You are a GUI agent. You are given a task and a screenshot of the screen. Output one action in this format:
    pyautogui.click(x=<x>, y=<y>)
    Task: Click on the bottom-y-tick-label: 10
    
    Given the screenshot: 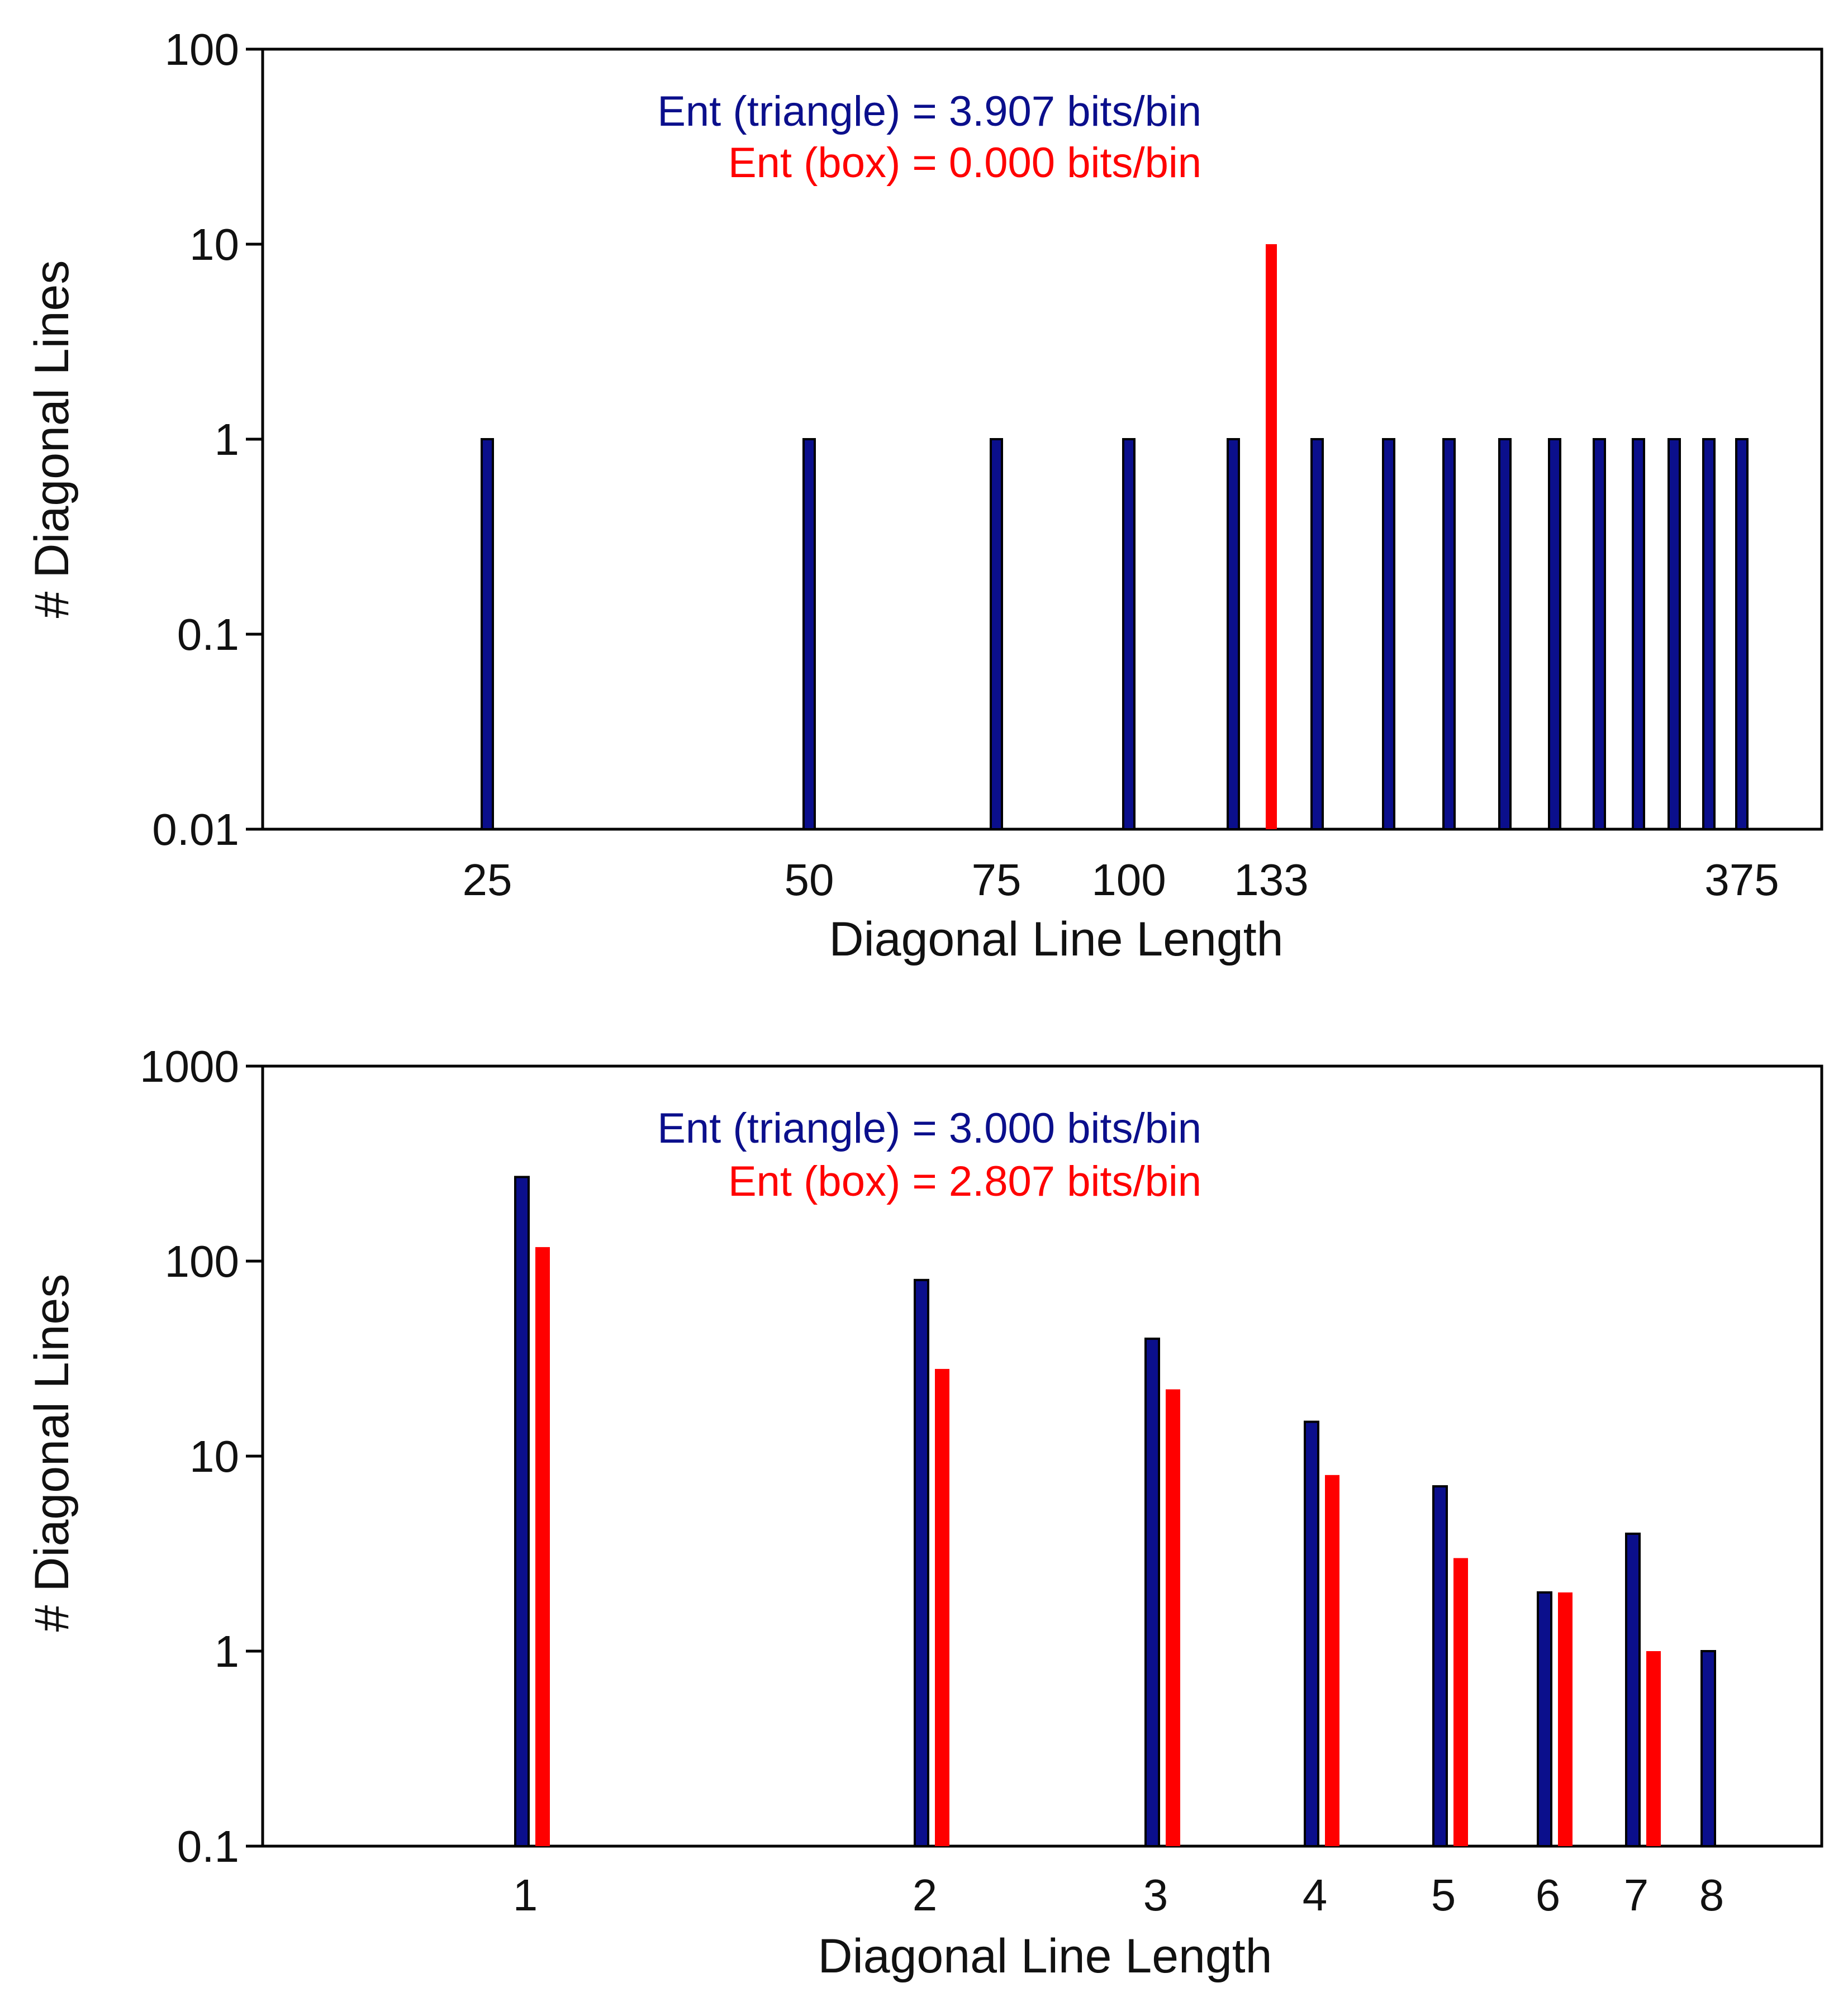 What is the action you would take?
    pyautogui.click(x=214, y=1456)
    